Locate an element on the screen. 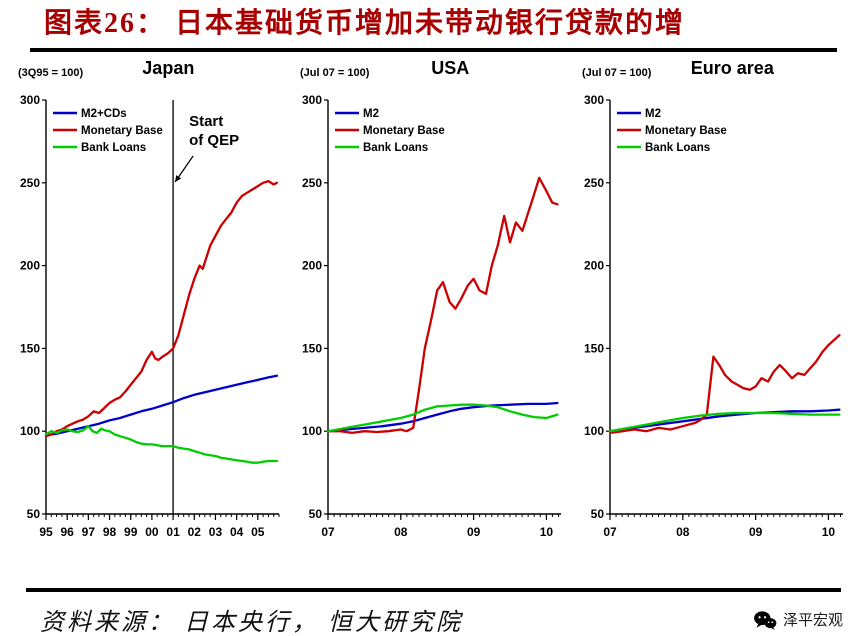 This screenshot has width=865, height=636. figure-footer: 资料来源： 日本央行， 恒大研究院 泽平宏观 is located at coordinates (432, 614).